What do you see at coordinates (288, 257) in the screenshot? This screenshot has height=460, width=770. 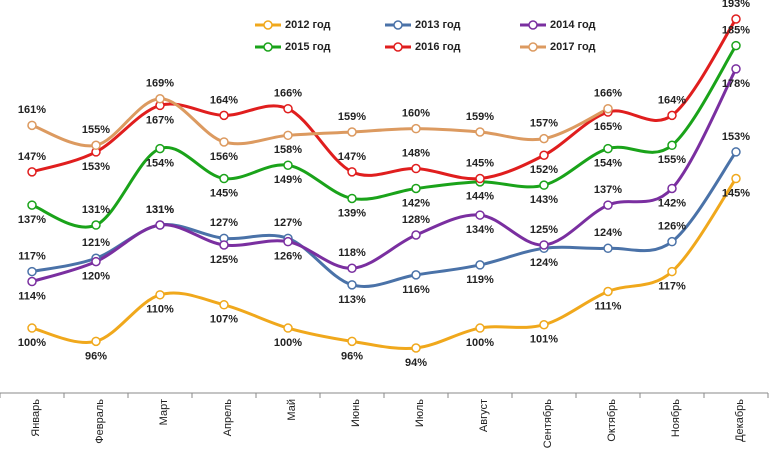 I see `data-label: 126%` at bounding box center [288, 257].